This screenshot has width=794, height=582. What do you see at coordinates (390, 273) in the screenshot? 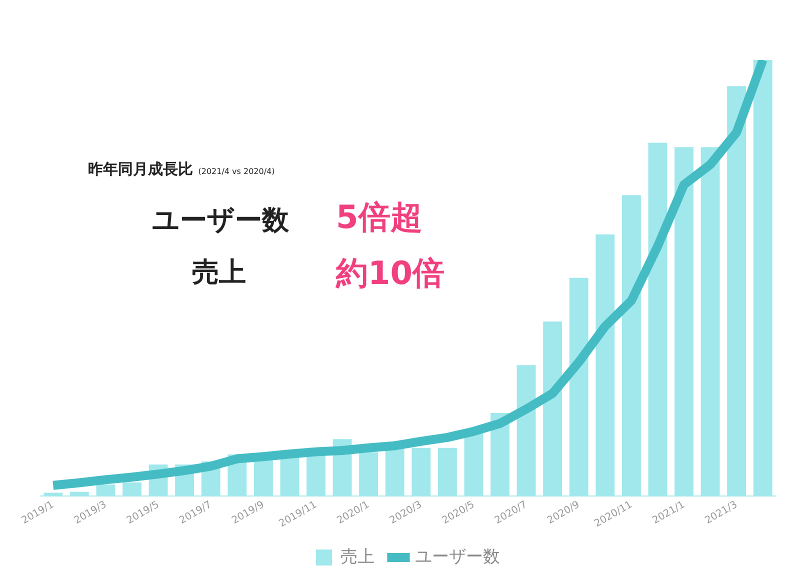
I see `annotation: 約10倍` at bounding box center [390, 273].